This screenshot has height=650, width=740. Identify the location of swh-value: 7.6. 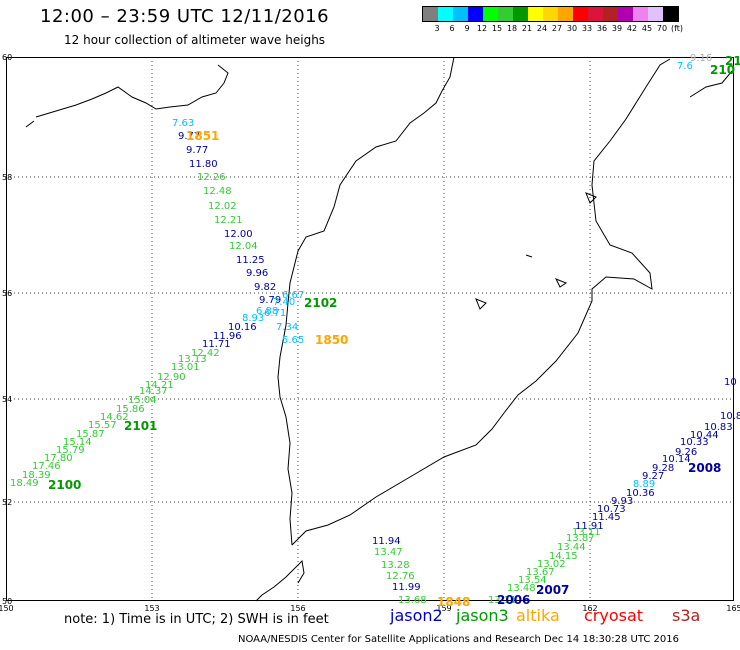
(685, 66).